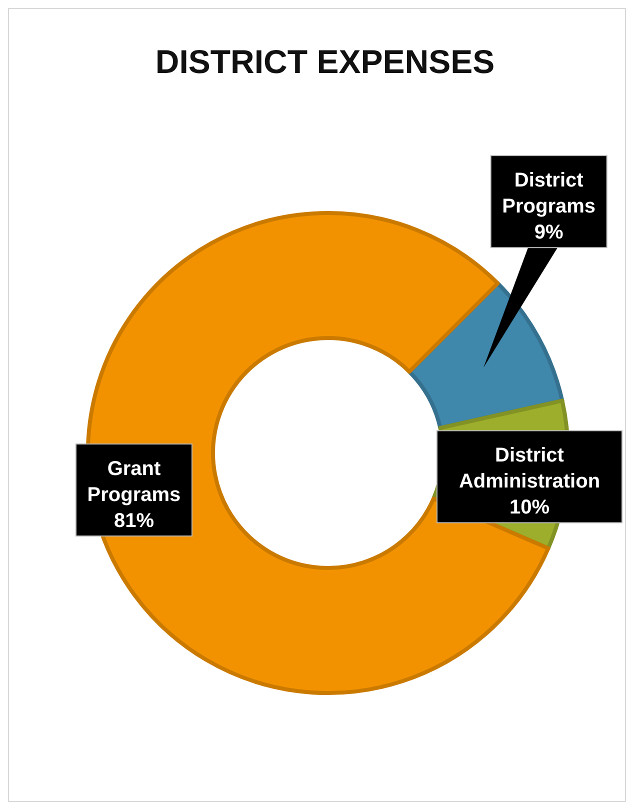 The image size is (634, 810). Describe the element at coordinates (549, 194) in the screenshot. I see `slice-label: District Programs` at that location.